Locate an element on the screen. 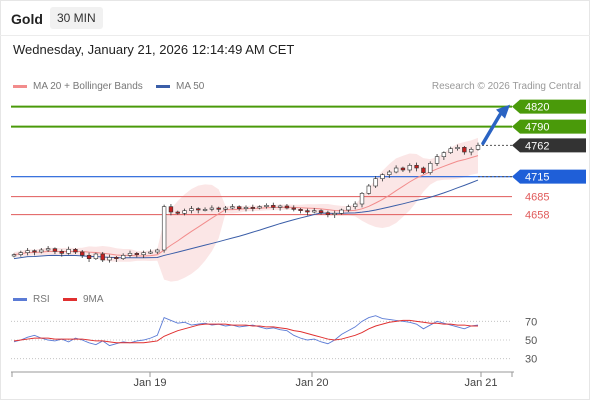  resistance-1-badge is located at coordinates (549, 106).